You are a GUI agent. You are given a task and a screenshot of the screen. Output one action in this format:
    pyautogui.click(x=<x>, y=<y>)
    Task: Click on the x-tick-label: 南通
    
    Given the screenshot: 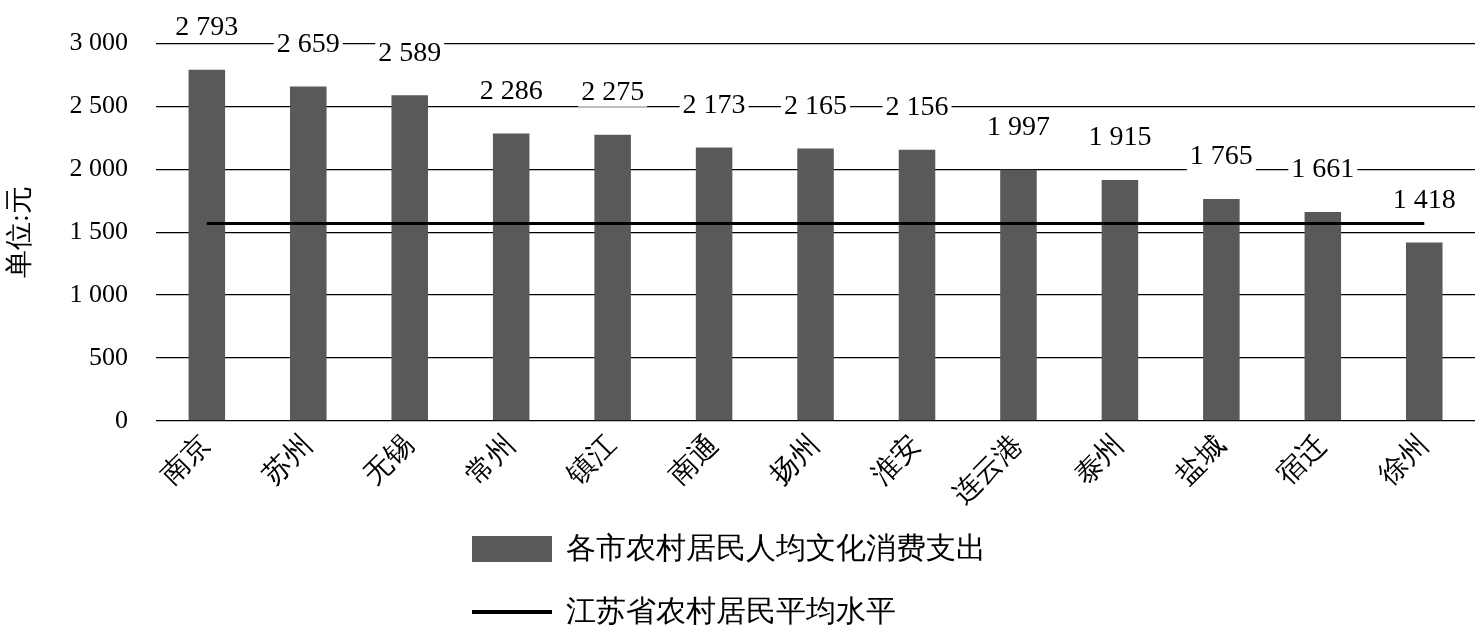 What is the action you would take?
    pyautogui.click(x=693, y=459)
    